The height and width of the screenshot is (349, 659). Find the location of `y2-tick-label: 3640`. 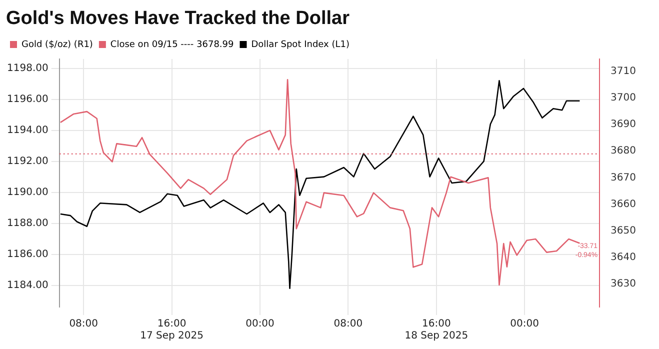

y2-tick-label: 3640 is located at coordinates (623, 257).